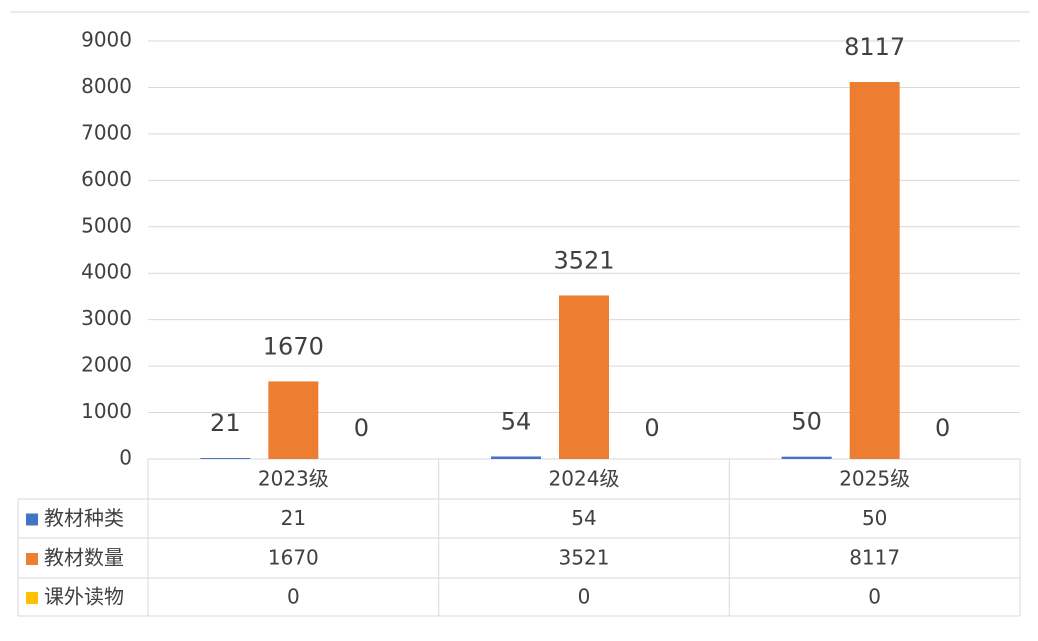  I want to click on y-tick-label: 4000, so click(106, 272).